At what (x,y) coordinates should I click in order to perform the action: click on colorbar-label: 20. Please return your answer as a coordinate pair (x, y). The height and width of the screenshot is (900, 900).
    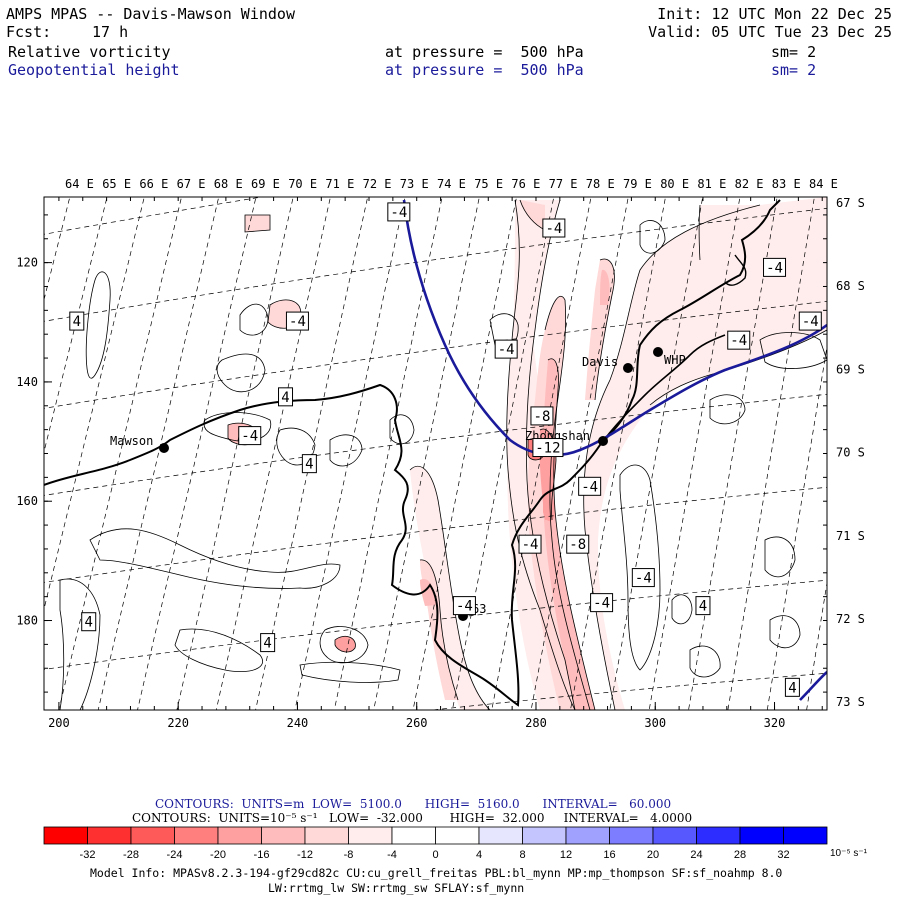
    Looking at the image, I should click on (653, 855).